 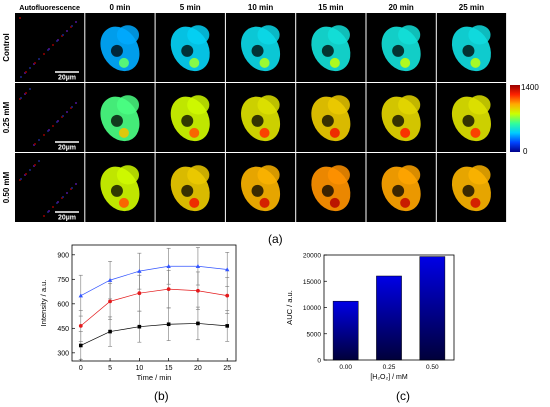 I want to click on x-tick-label: 0.50, so click(x=432, y=367).